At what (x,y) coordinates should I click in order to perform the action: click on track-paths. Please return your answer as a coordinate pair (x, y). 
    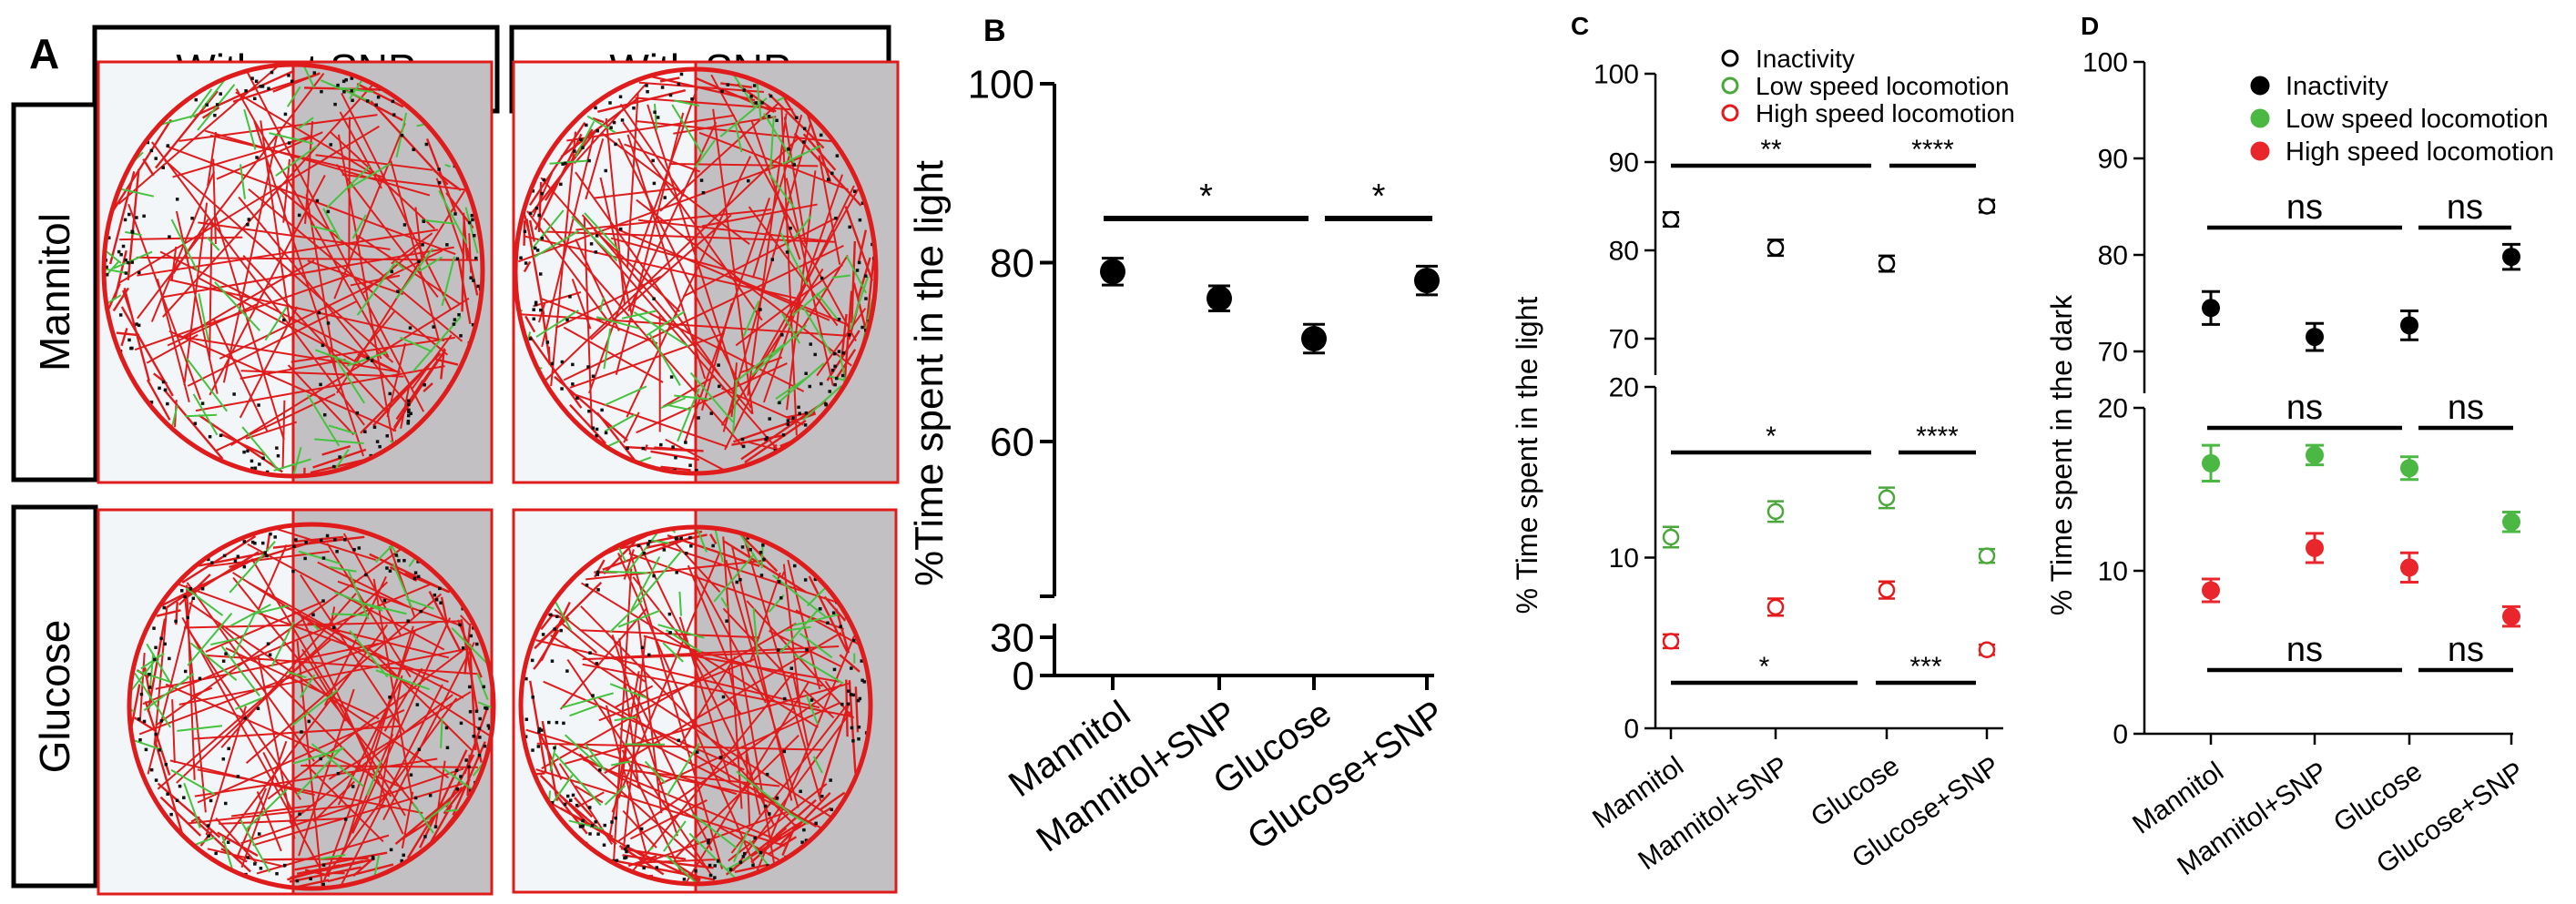
    Looking at the image, I should click on (695, 271).